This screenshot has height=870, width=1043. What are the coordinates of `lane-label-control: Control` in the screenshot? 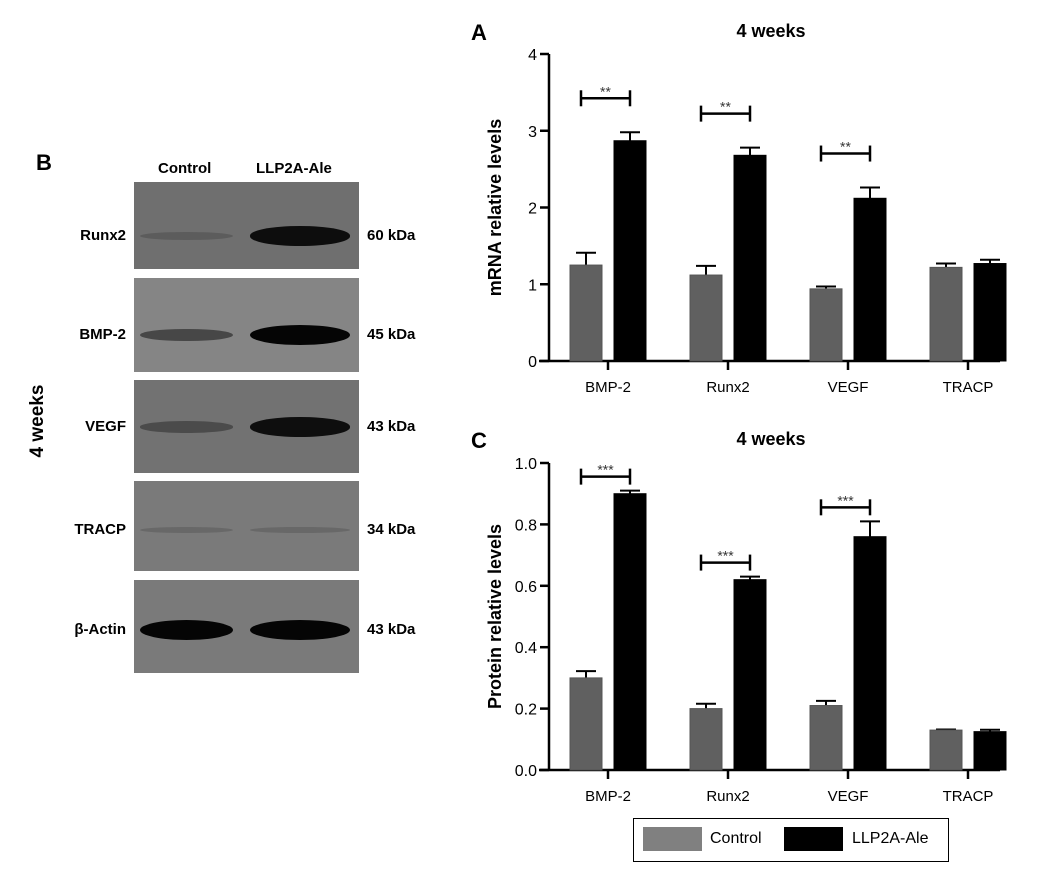 It's located at (185, 168).